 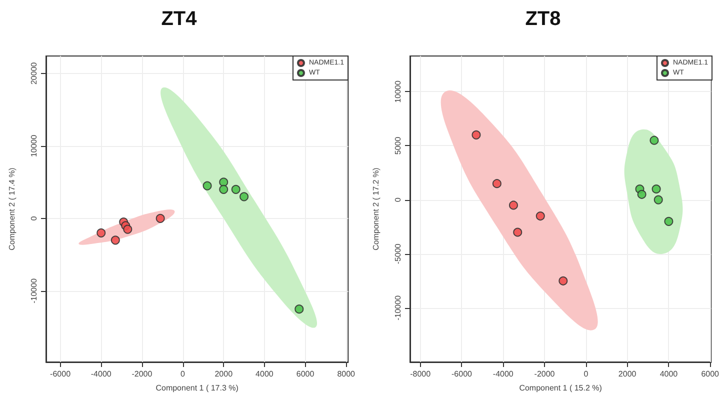 I want to click on y-axis-title: Component 2 ( 17.4 %), so click(x=12, y=208).